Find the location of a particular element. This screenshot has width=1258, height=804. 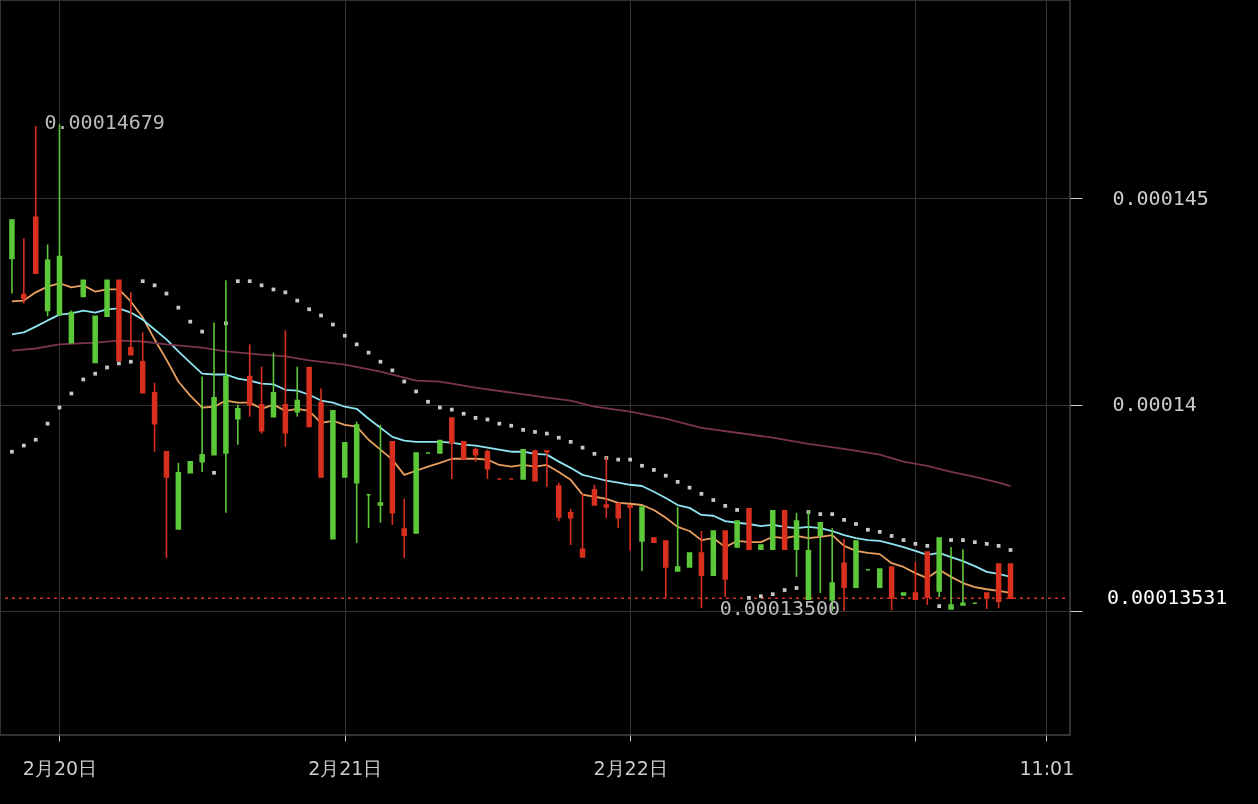

x-tick-label: 2月21日 is located at coordinates (345, 767).